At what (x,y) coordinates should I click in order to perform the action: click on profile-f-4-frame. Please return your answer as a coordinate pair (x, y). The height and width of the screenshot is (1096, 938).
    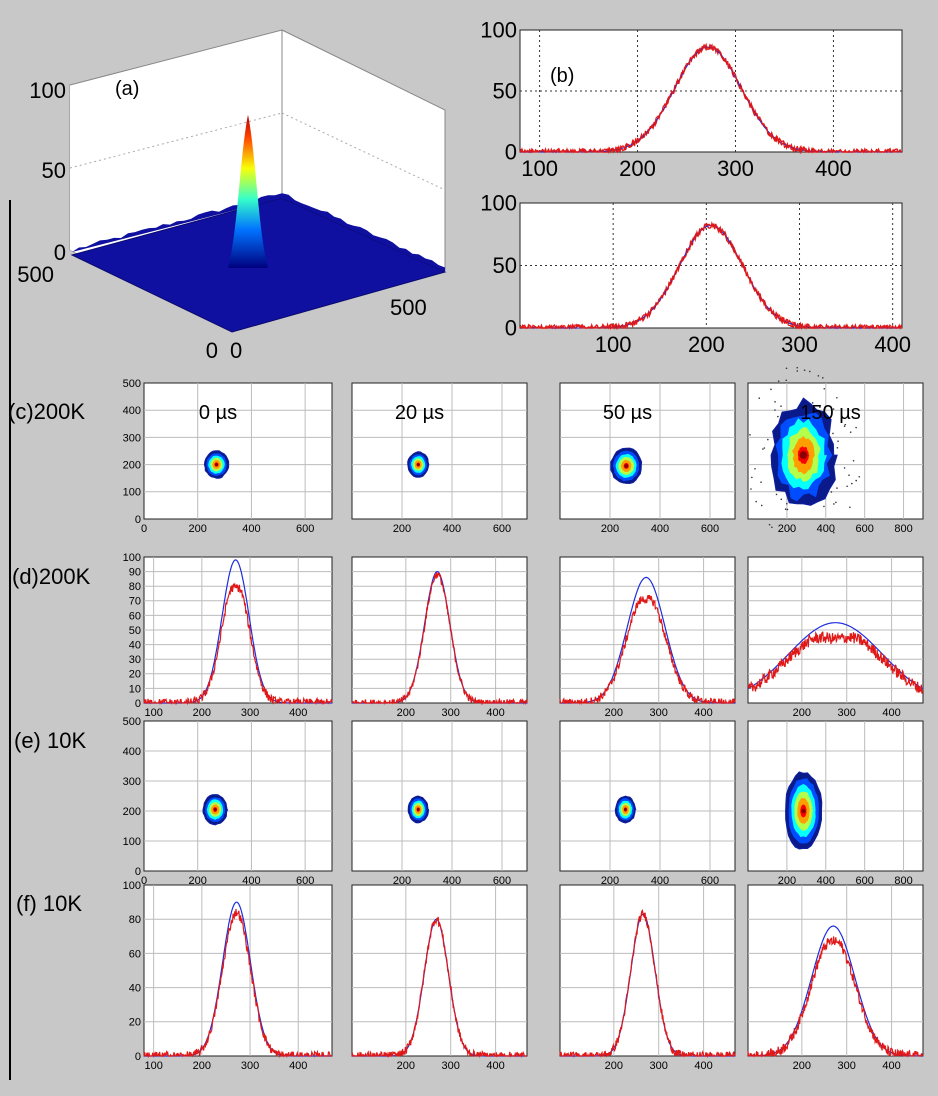
    Looking at the image, I should click on (835, 970).